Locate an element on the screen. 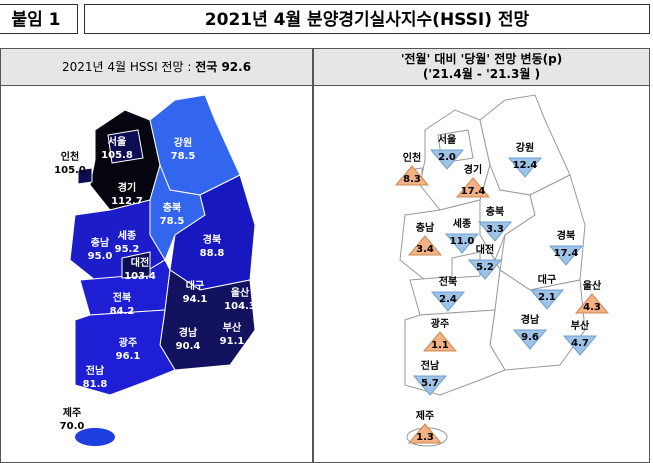 The image size is (653, 463). region-value: 81.8 is located at coordinates (95, 384).